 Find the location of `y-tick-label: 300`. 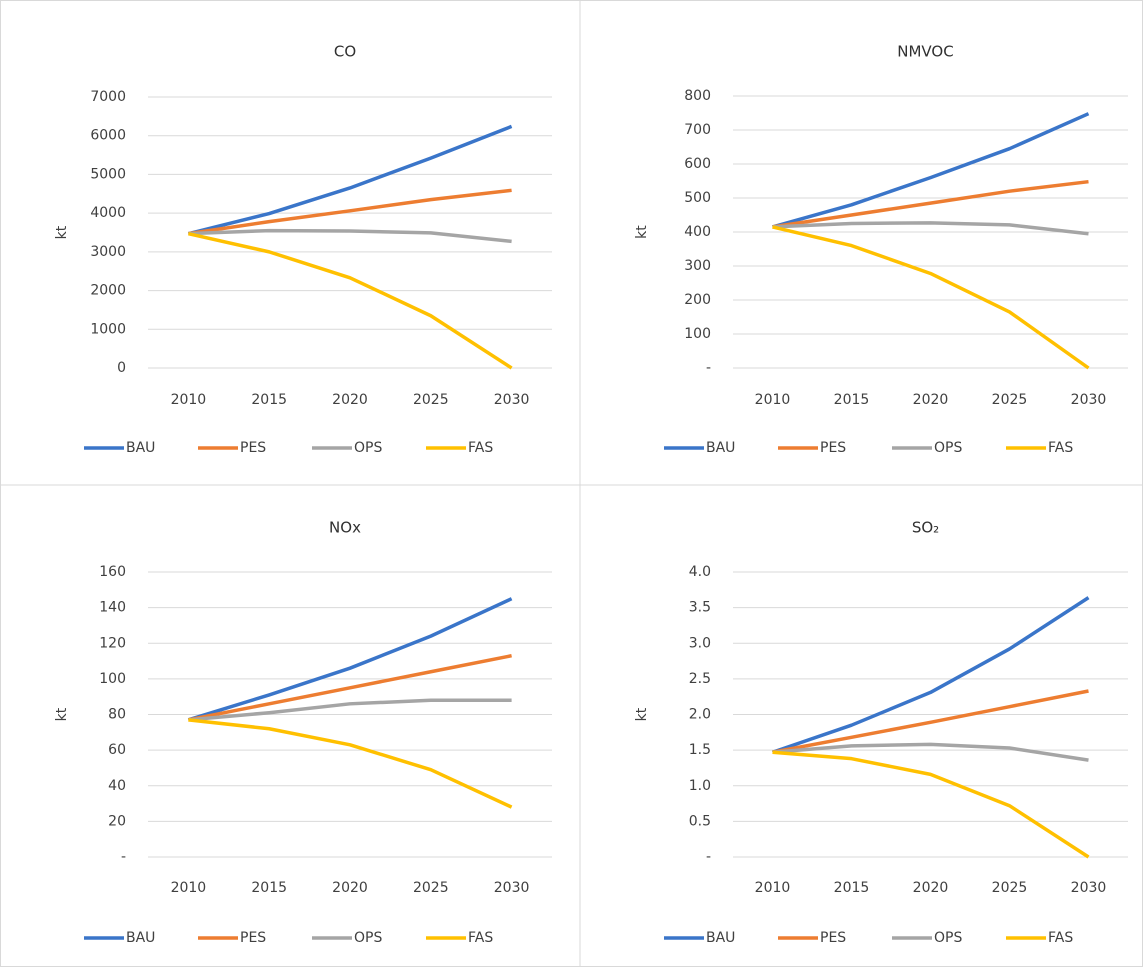

y-tick-label: 300 is located at coordinates (697, 266).